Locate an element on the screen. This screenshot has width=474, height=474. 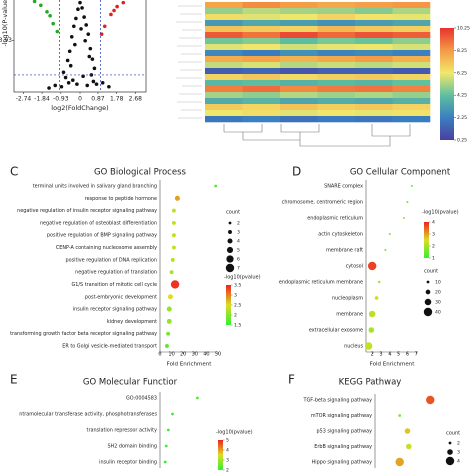
legend-title: -log10(pvalue) is located at coordinates (440, 213).